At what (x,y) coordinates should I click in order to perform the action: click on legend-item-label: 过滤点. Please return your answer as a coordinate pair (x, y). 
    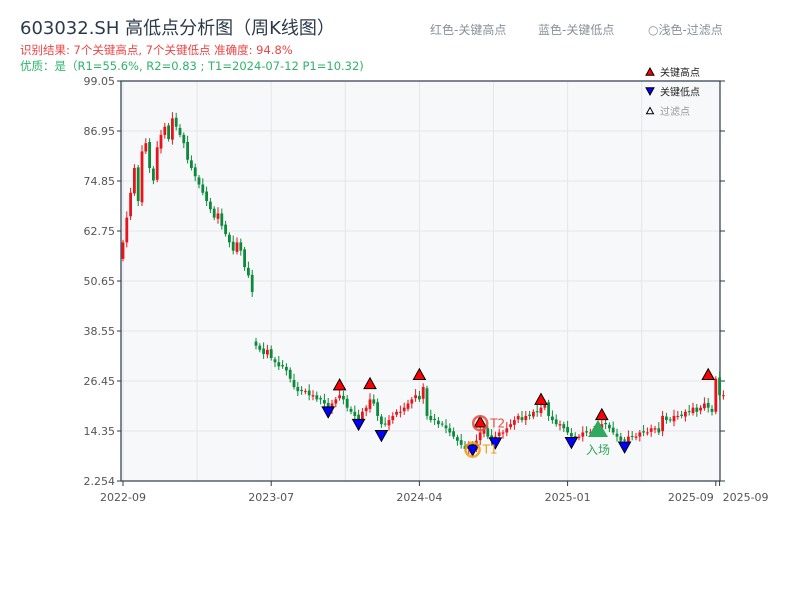
    Looking at the image, I should click on (675, 111).